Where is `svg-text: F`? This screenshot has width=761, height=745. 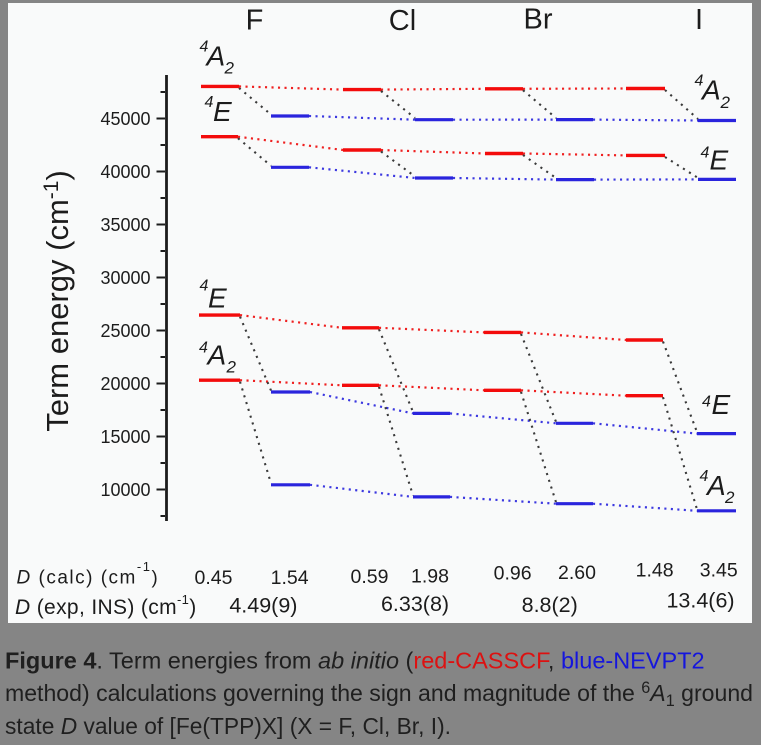 svg-text: F is located at coordinates (255, 20).